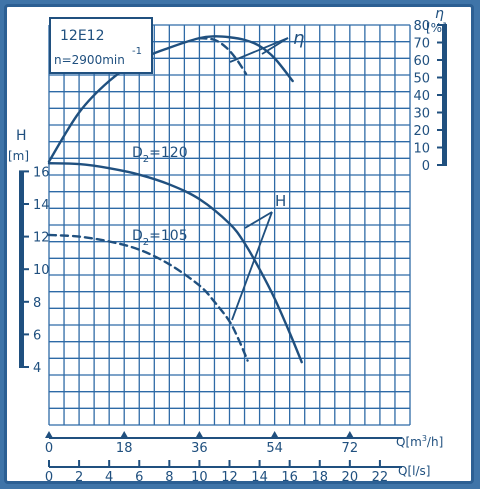  I want to click on m3h-tick-label: 54, so click(274, 448).